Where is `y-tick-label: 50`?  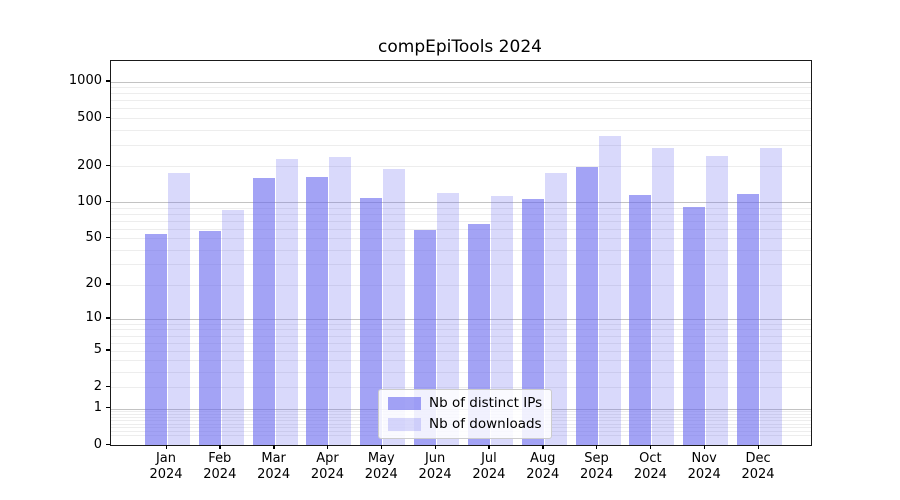
y-tick-label: 50 is located at coordinates (93, 237).